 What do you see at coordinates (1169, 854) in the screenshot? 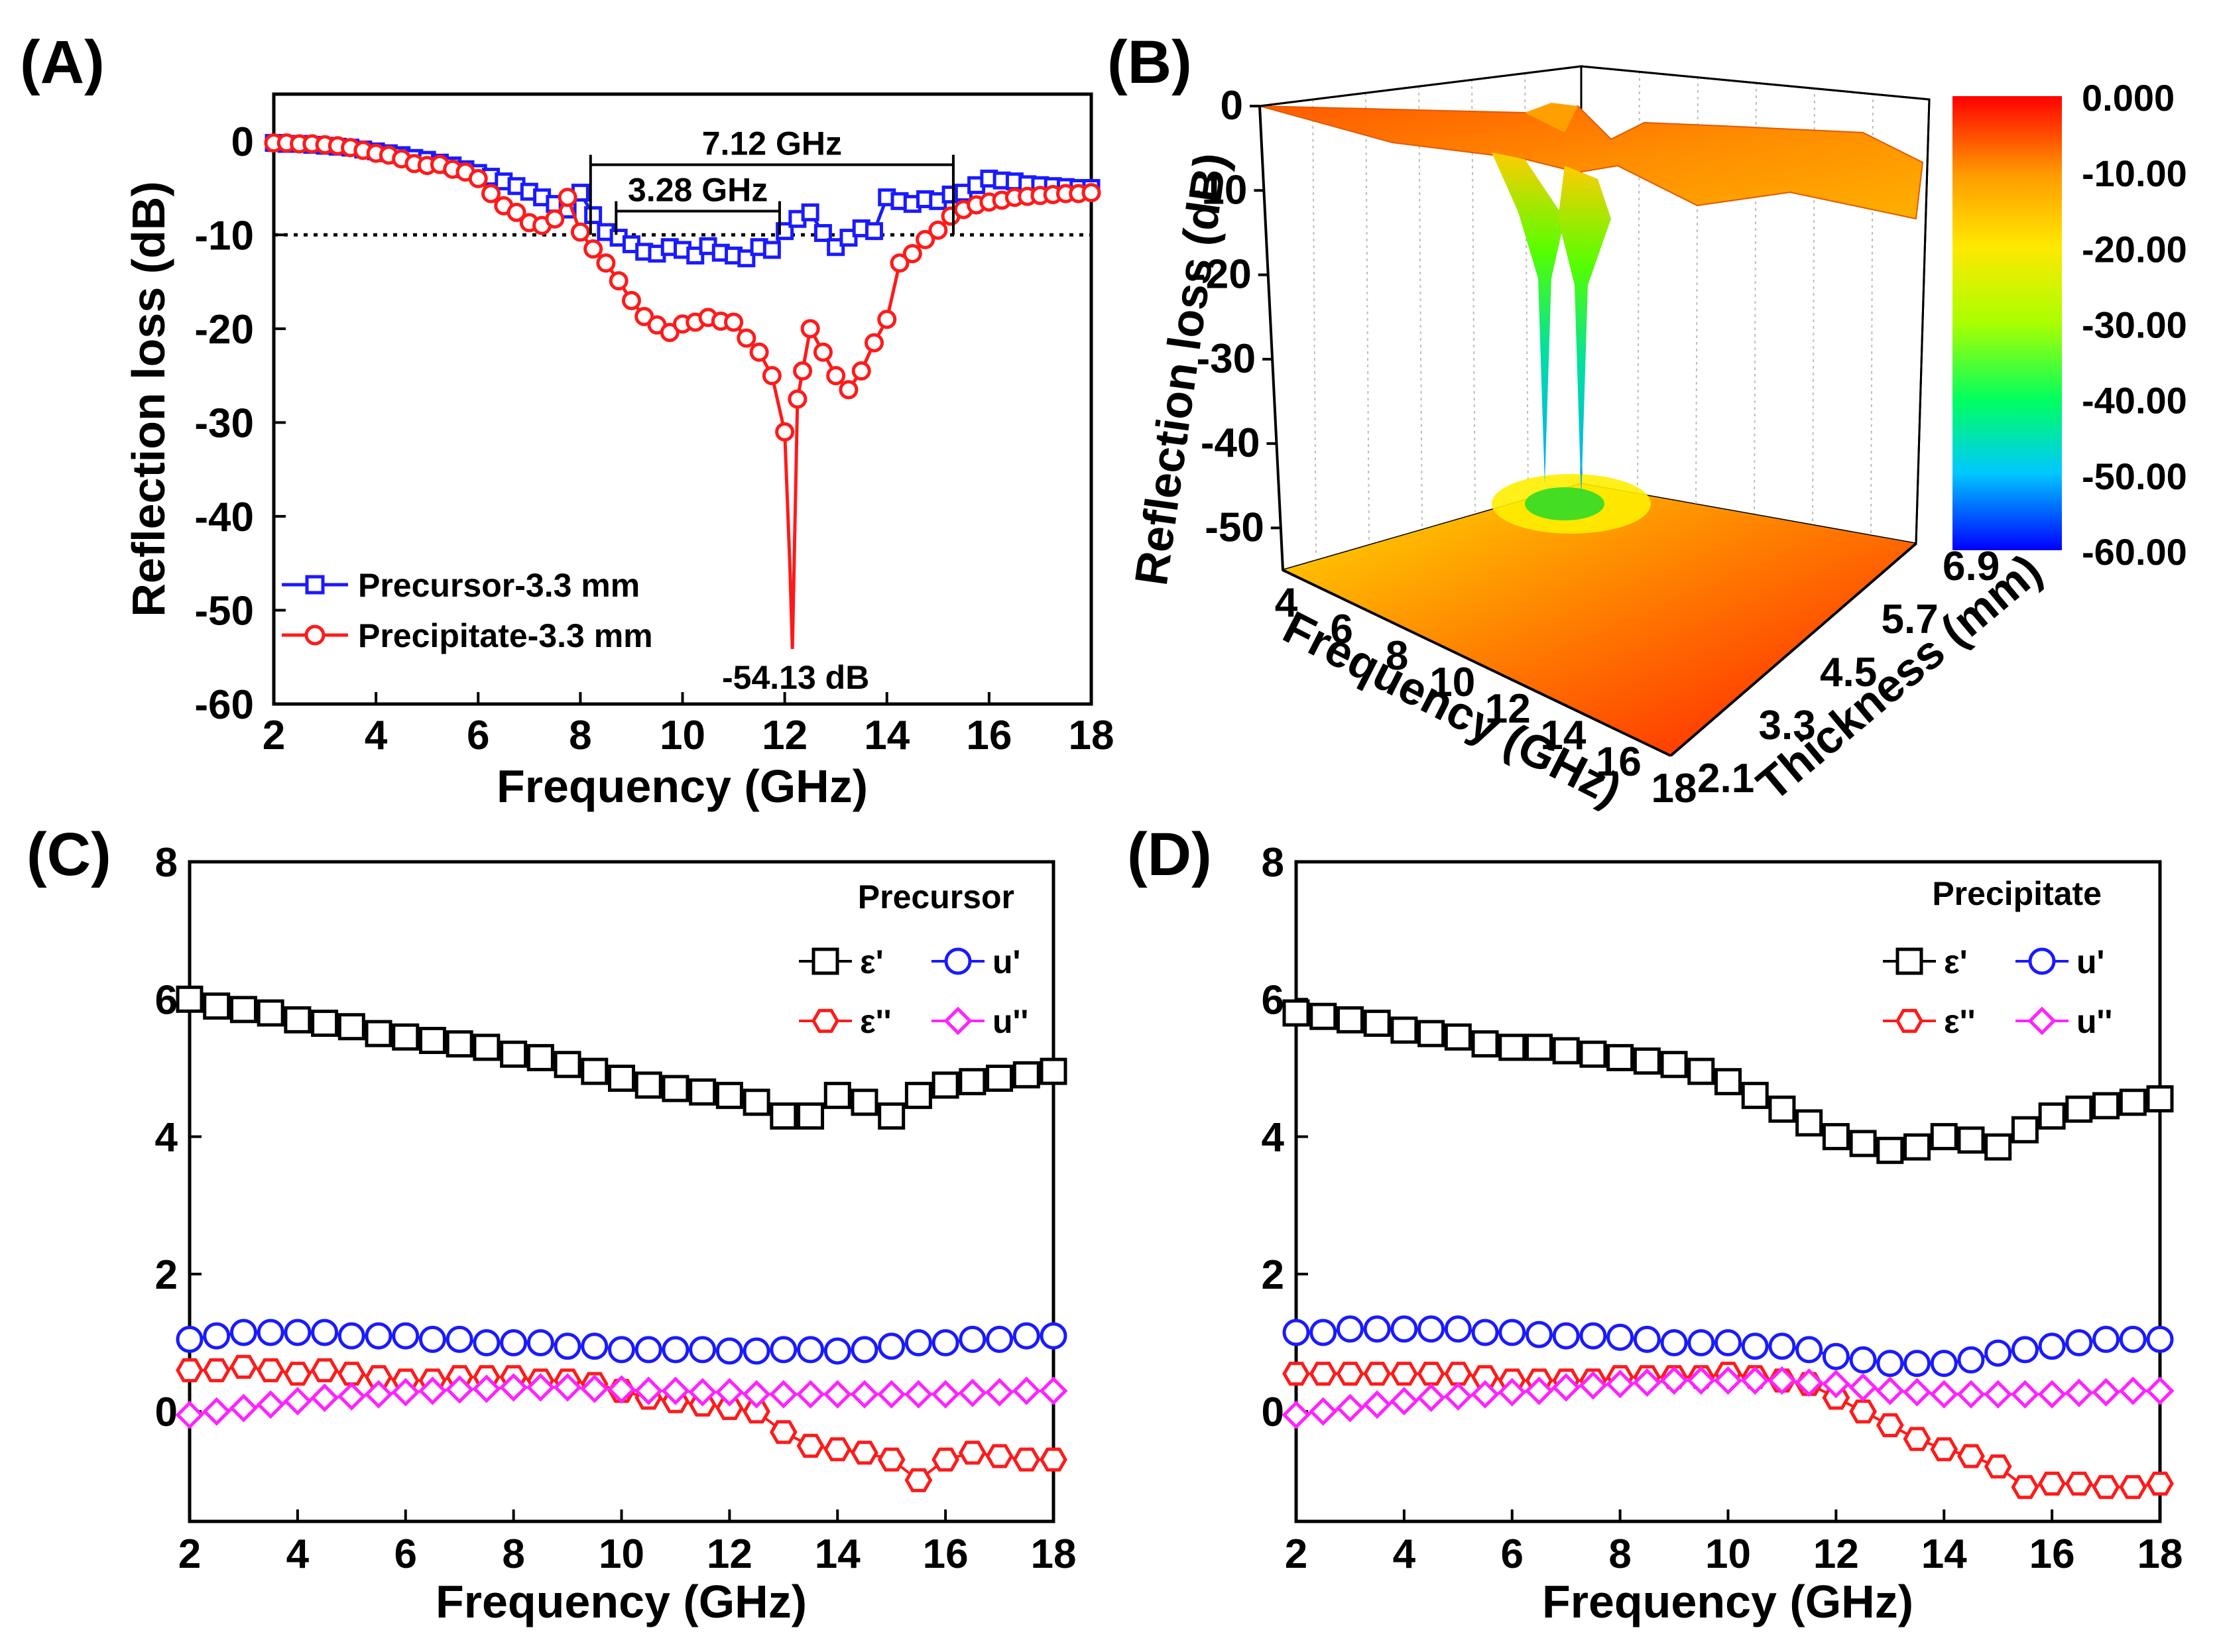
I see `panel-label-d: (D)` at bounding box center [1169, 854].